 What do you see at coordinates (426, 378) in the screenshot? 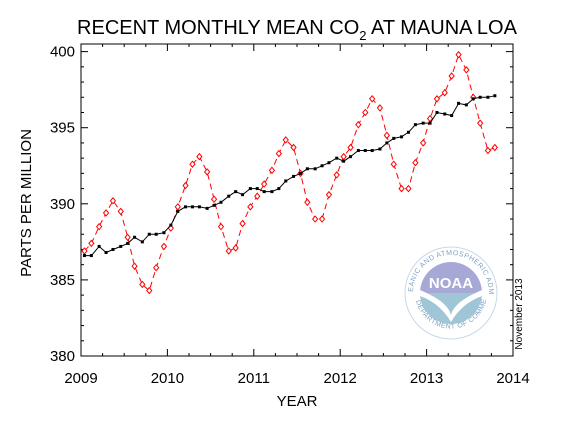
I see `x-tick-label: 2013` at bounding box center [426, 378].